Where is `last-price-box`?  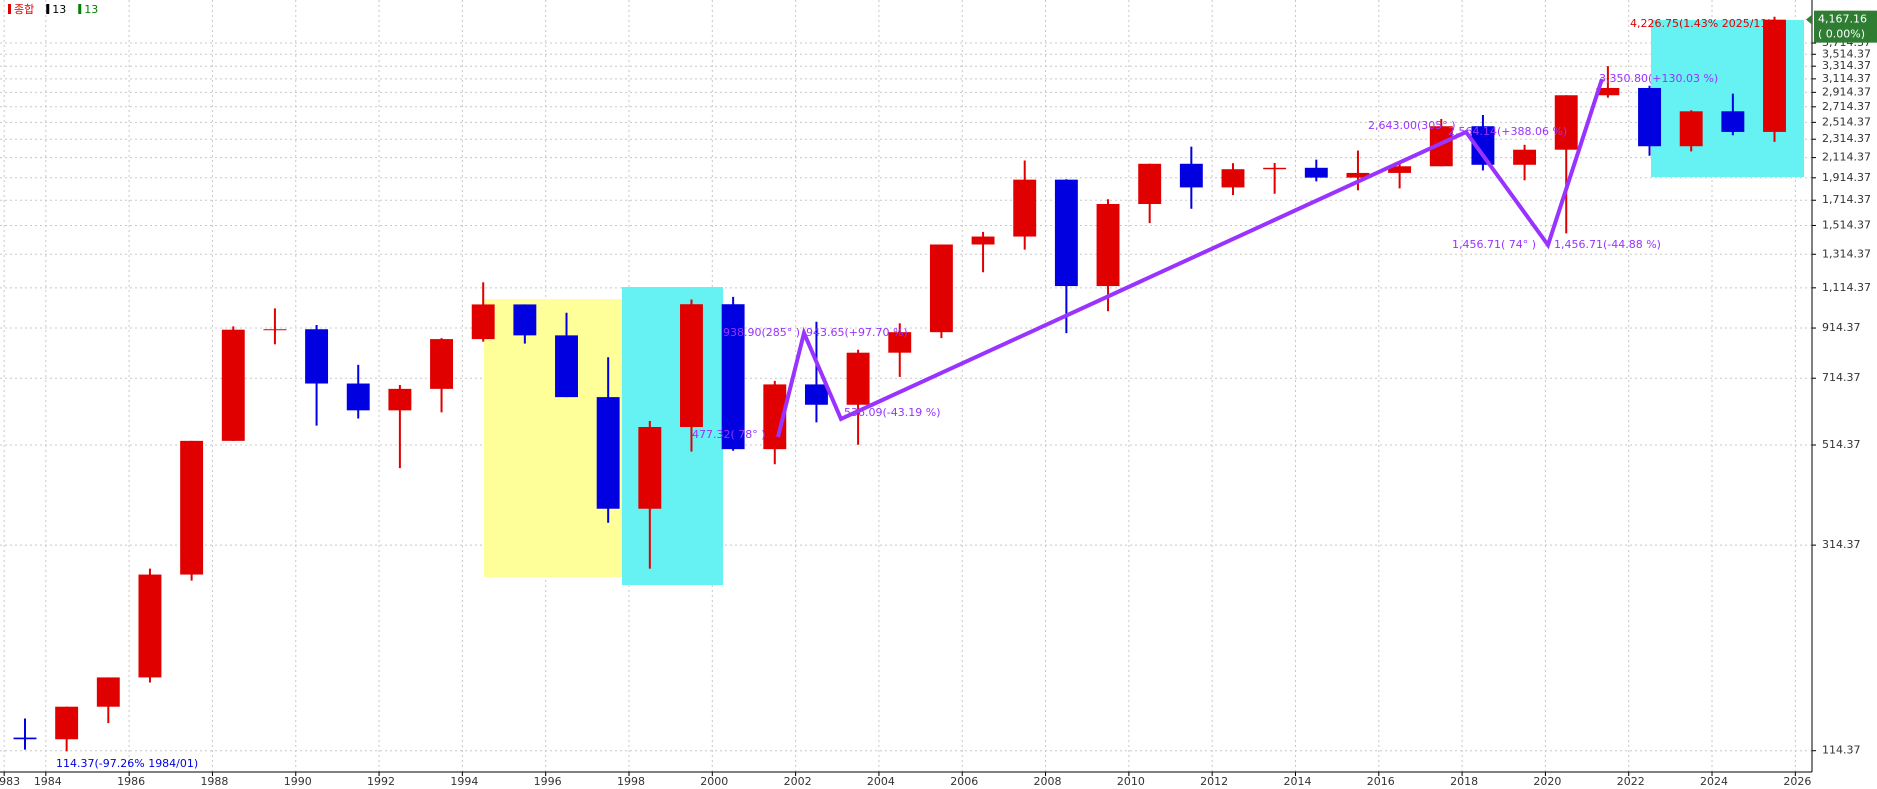
last-price-box is located at coordinates (1845, 26).